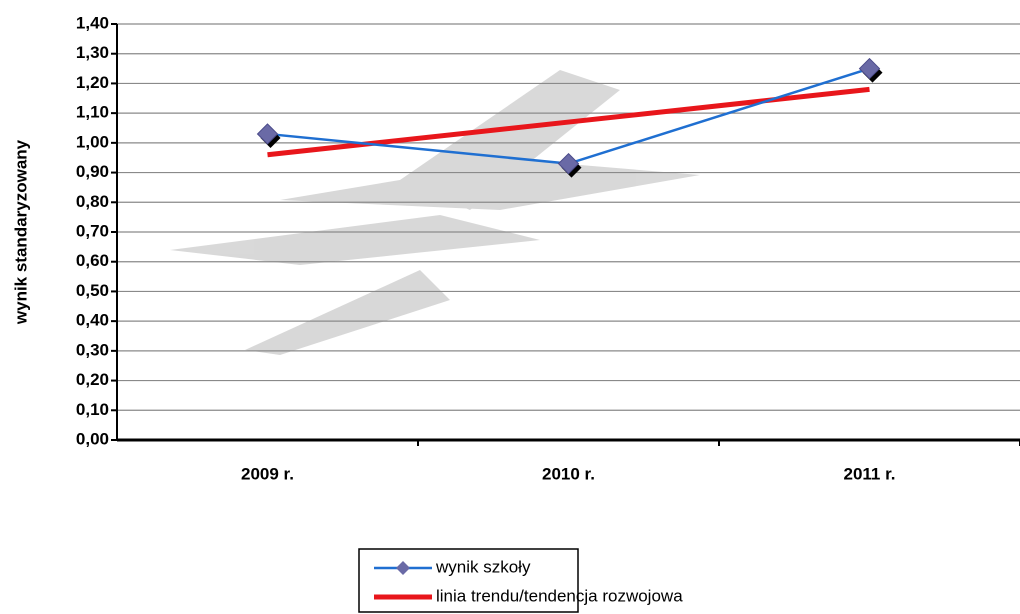  What do you see at coordinates (92, 230) in the screenshot?
I see `y-tick-label: 0,70` at bounding box center [92, 230].